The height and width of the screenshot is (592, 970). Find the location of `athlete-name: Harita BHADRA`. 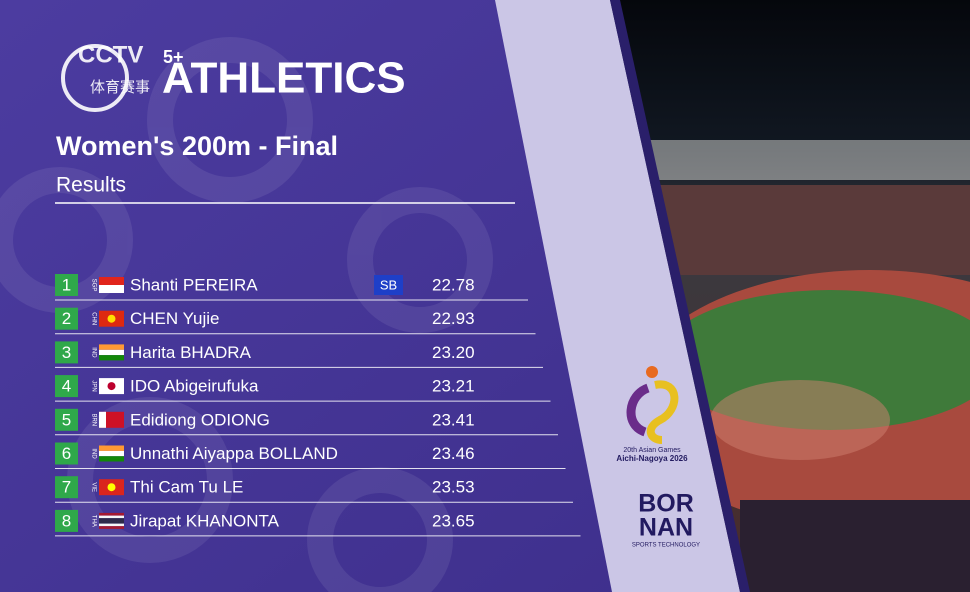

athlete-name: Harita BHADRA is located at coordinates (191, 352).